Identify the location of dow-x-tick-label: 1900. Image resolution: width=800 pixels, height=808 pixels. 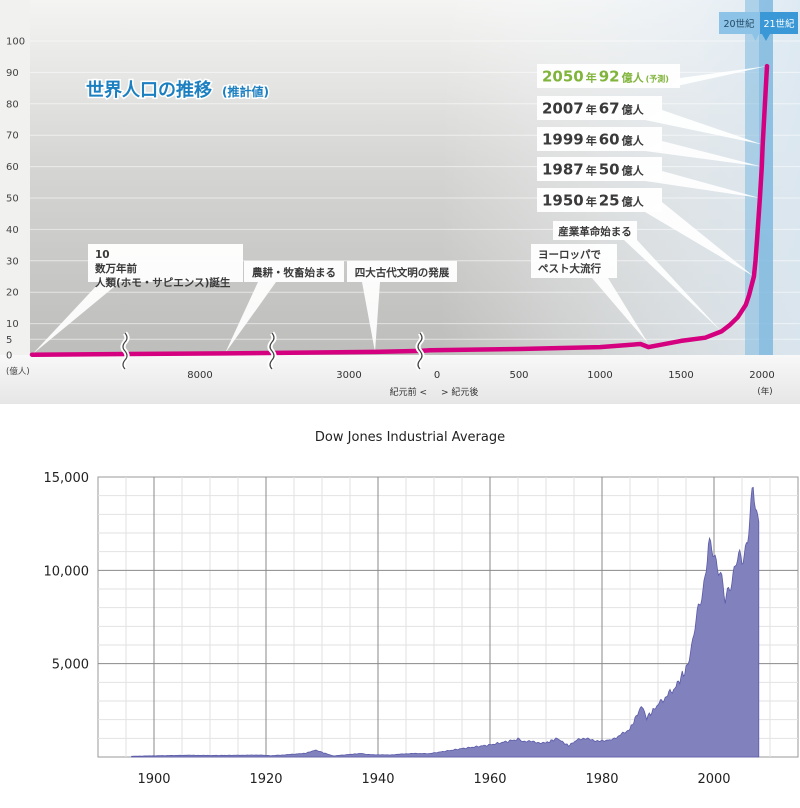
(153, 779).